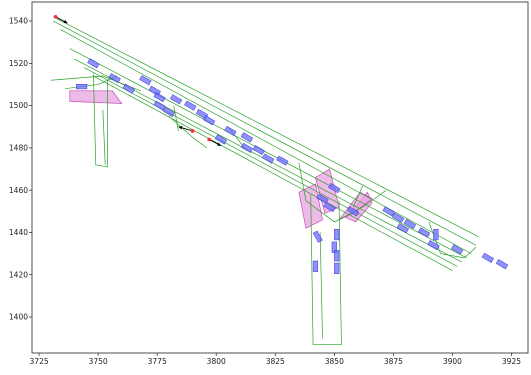 The width and height of the screenshot is (531, 375). What do you see at coordinates (18, 21) in the screenshot?
I see `y-tick-label: 1540` at bounding box center [18, 21].